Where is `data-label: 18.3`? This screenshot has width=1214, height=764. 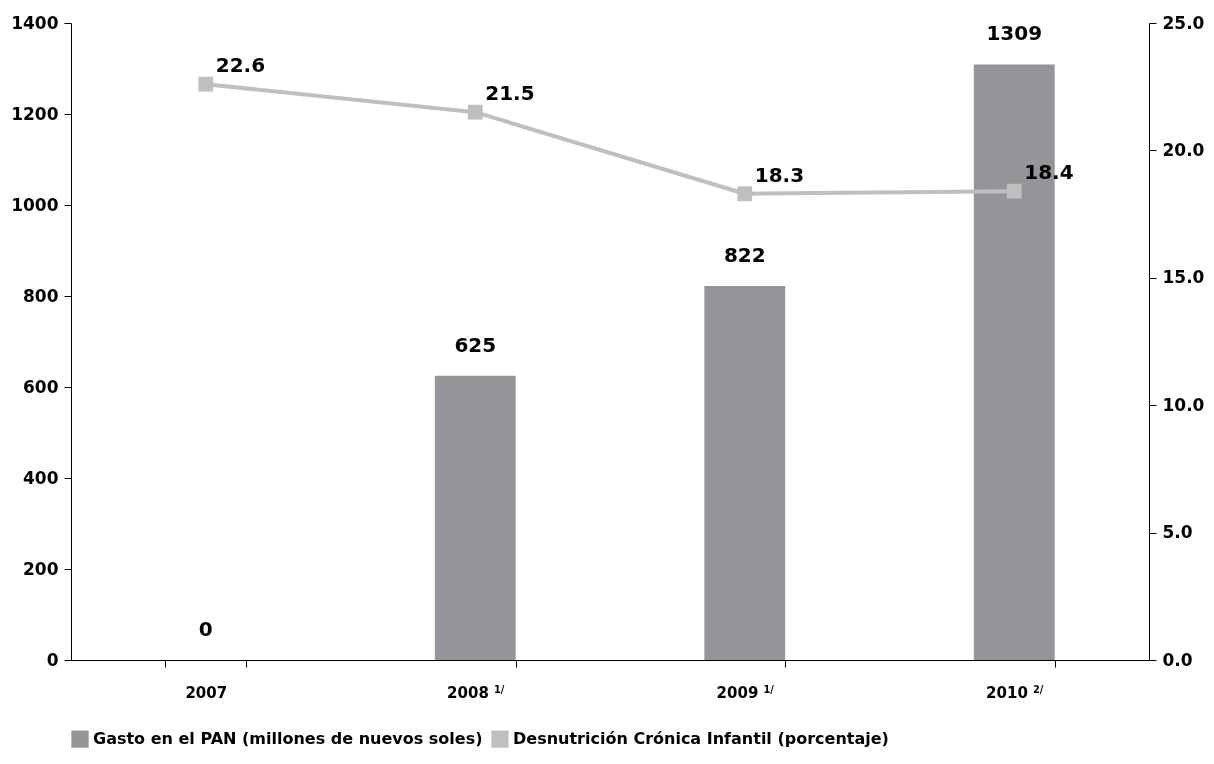 data-label: 18.3 is located at coordinates (779, 174).